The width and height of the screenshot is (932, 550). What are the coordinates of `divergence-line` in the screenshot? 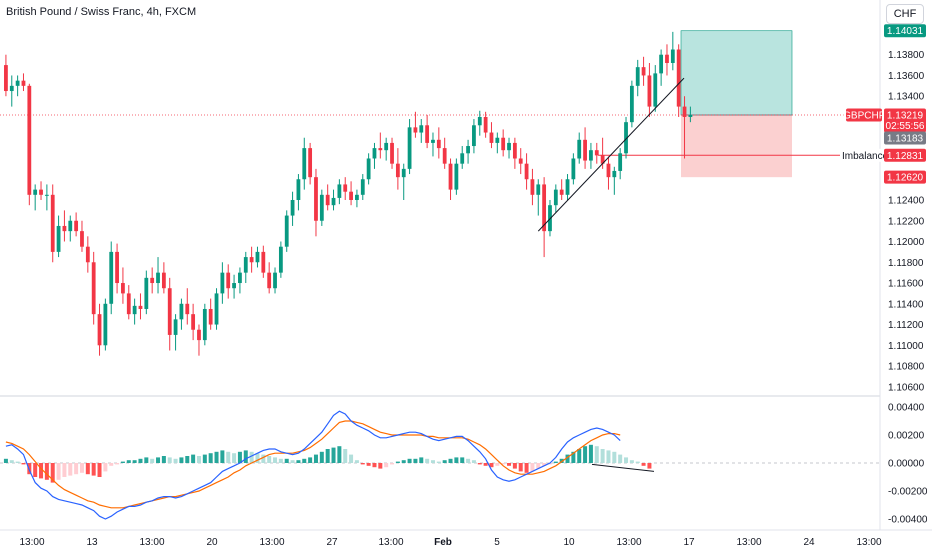 It's located at (623, 467).